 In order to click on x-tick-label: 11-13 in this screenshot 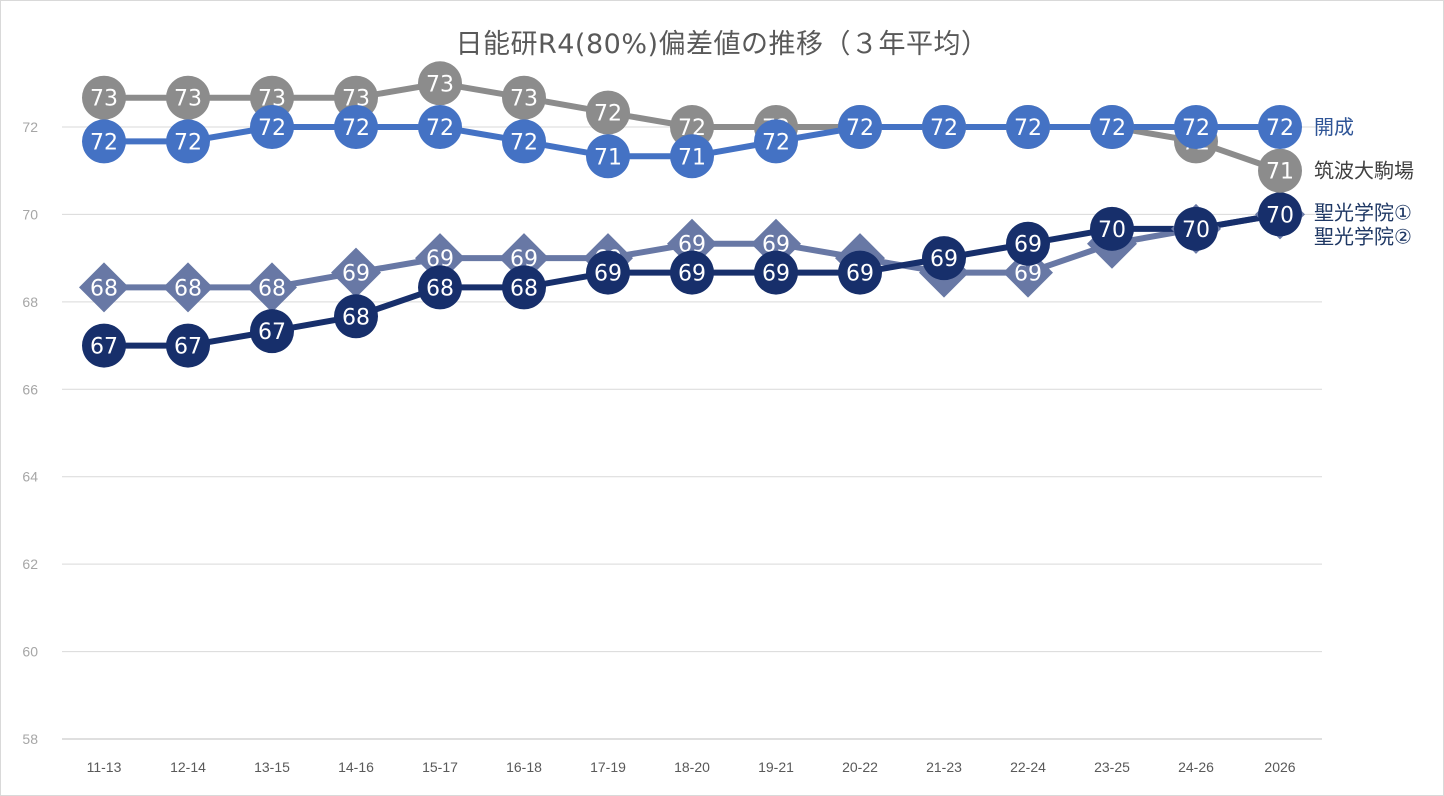, I will do `click(104, 767)`.